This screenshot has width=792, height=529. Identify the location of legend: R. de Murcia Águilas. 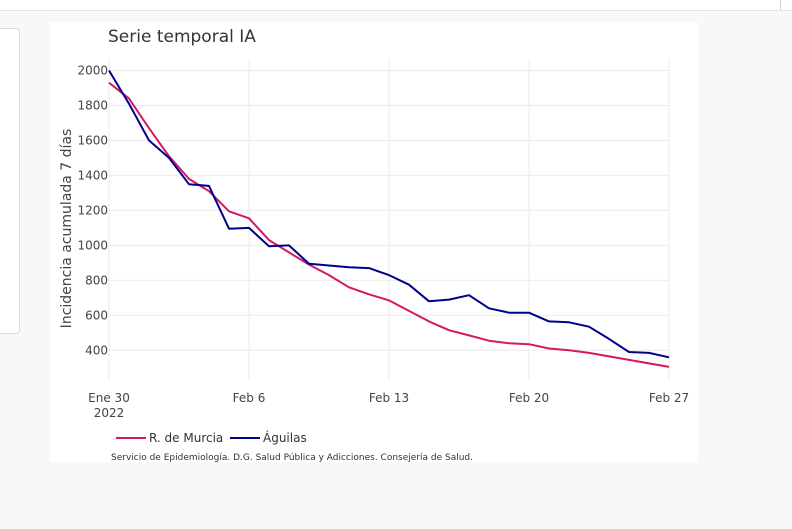
(211, 437).